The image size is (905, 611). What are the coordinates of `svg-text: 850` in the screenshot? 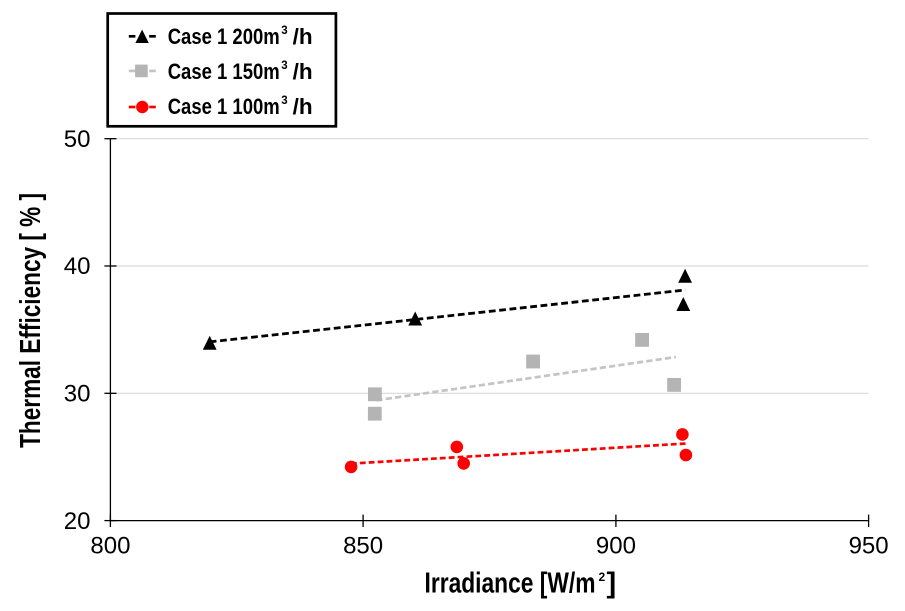 It's located at (363, 546).